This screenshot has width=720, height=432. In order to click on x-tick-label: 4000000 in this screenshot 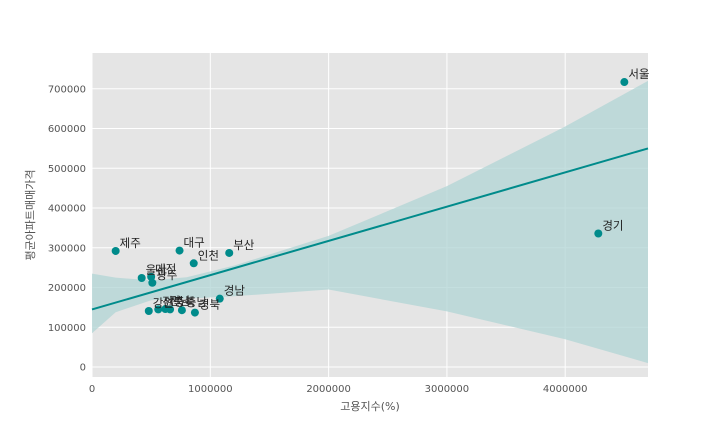, I will do `click(565, 389)`.